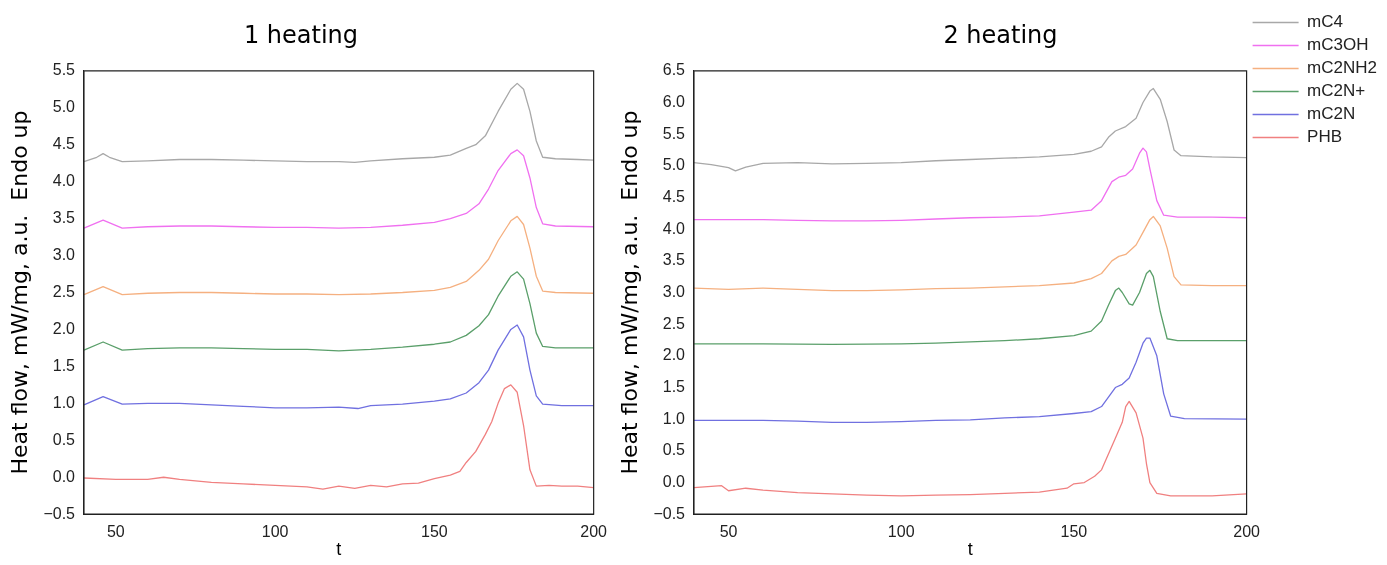 Image resolution: width=1387 pixels, height=565 pixels. What do you see at coordinates (674, 70) in the screenshot?
I see `y-tick-label: 6.5` at bounding box center [674, 70].